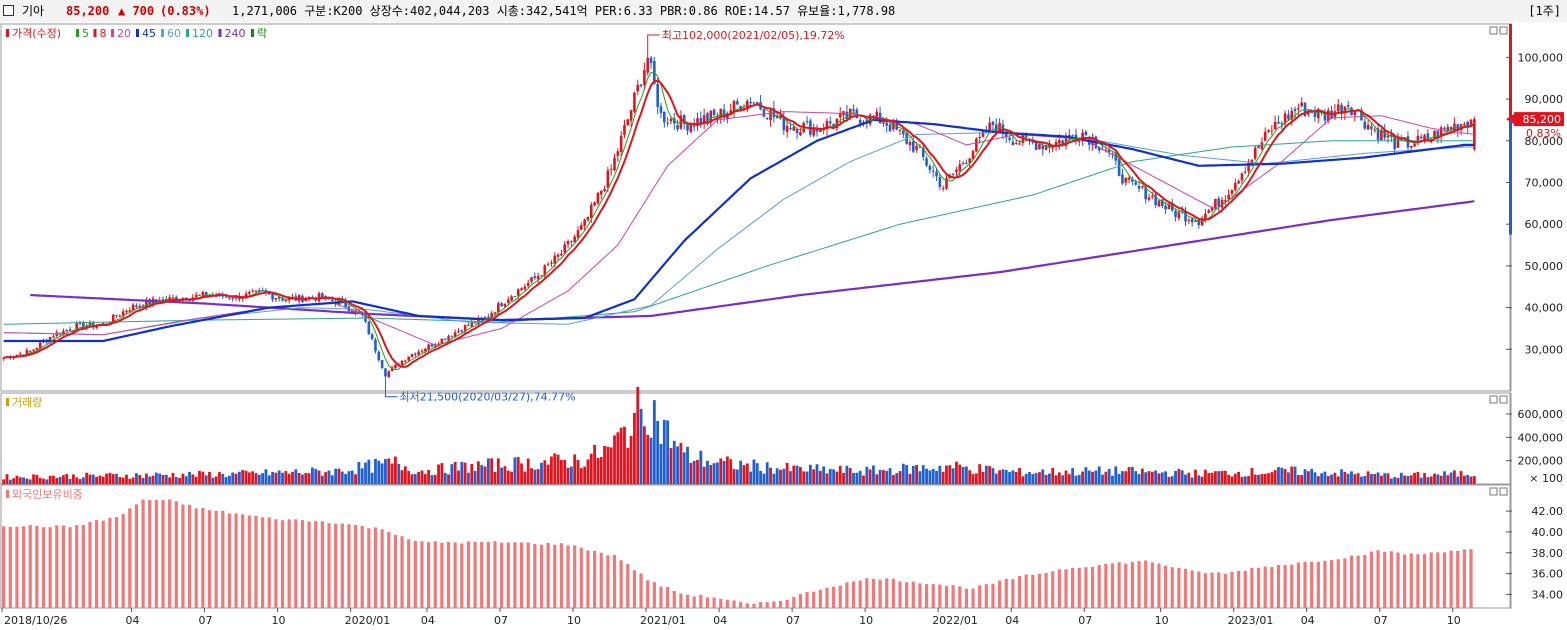  What do you see at coordinates (136, 11) in the screenshot?
I see `price-change: ▲ 700` at bounding box center [136, 11].